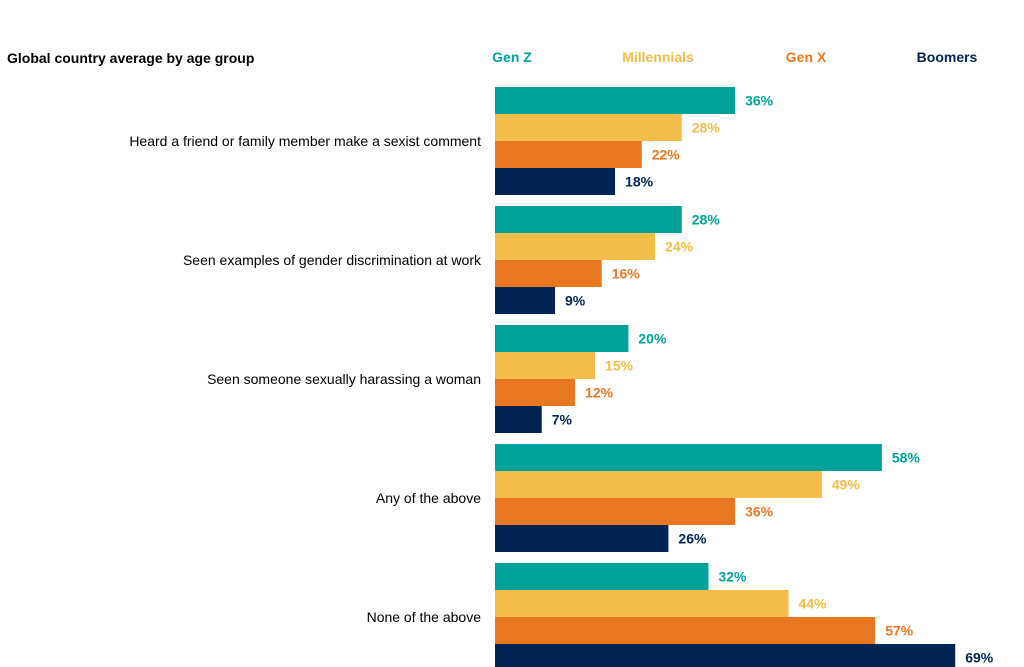 The image size is (1024, 667). What do you see at coordinates (692, 539) in the screenshot?
I see `value-label-boomers-4: 26%` at bounding box center [692, 539].